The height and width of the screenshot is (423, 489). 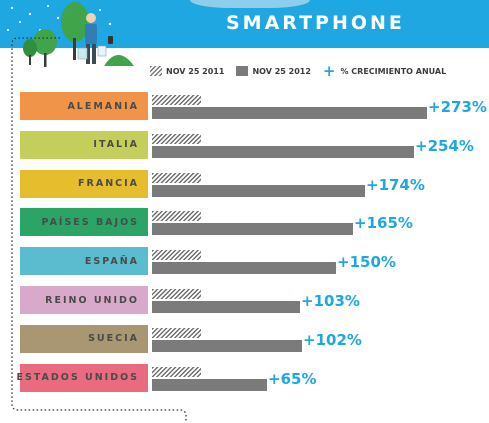 What do you see at coordinates (84, 338) in the screenshot?
I see `category-label-box: SUECIA` at bounding box center [84, 338].